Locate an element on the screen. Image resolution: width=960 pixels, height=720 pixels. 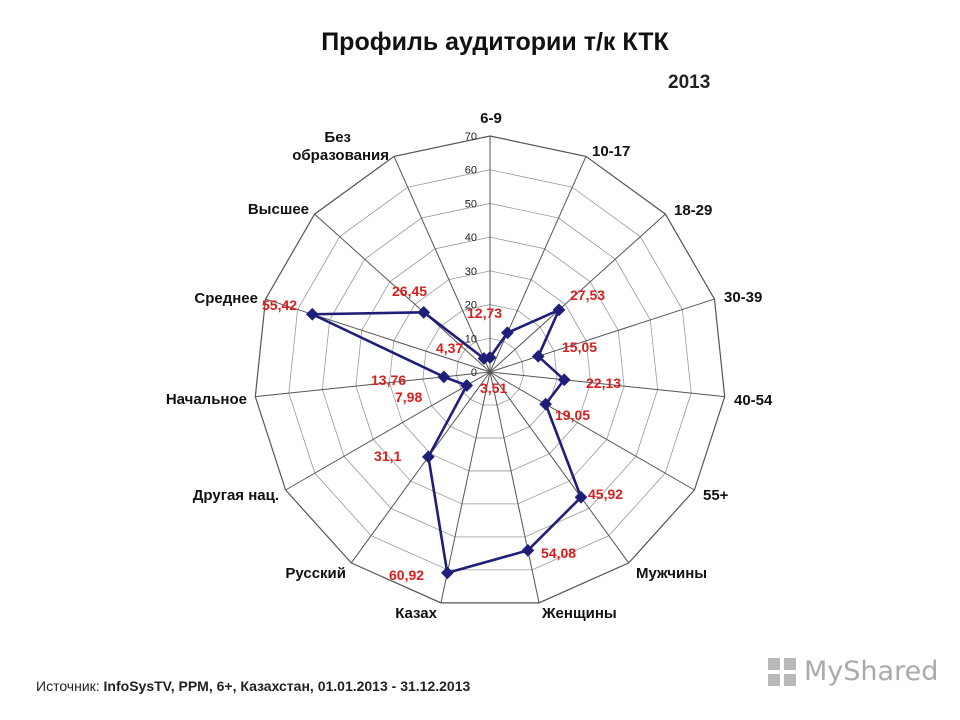
value-label: 19,05 is located at coordinates (572, 415).